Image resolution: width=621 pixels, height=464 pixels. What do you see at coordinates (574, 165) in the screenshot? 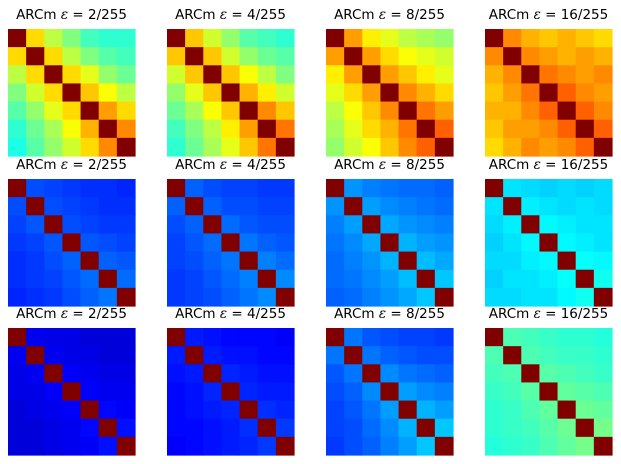
I see `panel-title-value: = 16/255` at bounding box center [574, 165].